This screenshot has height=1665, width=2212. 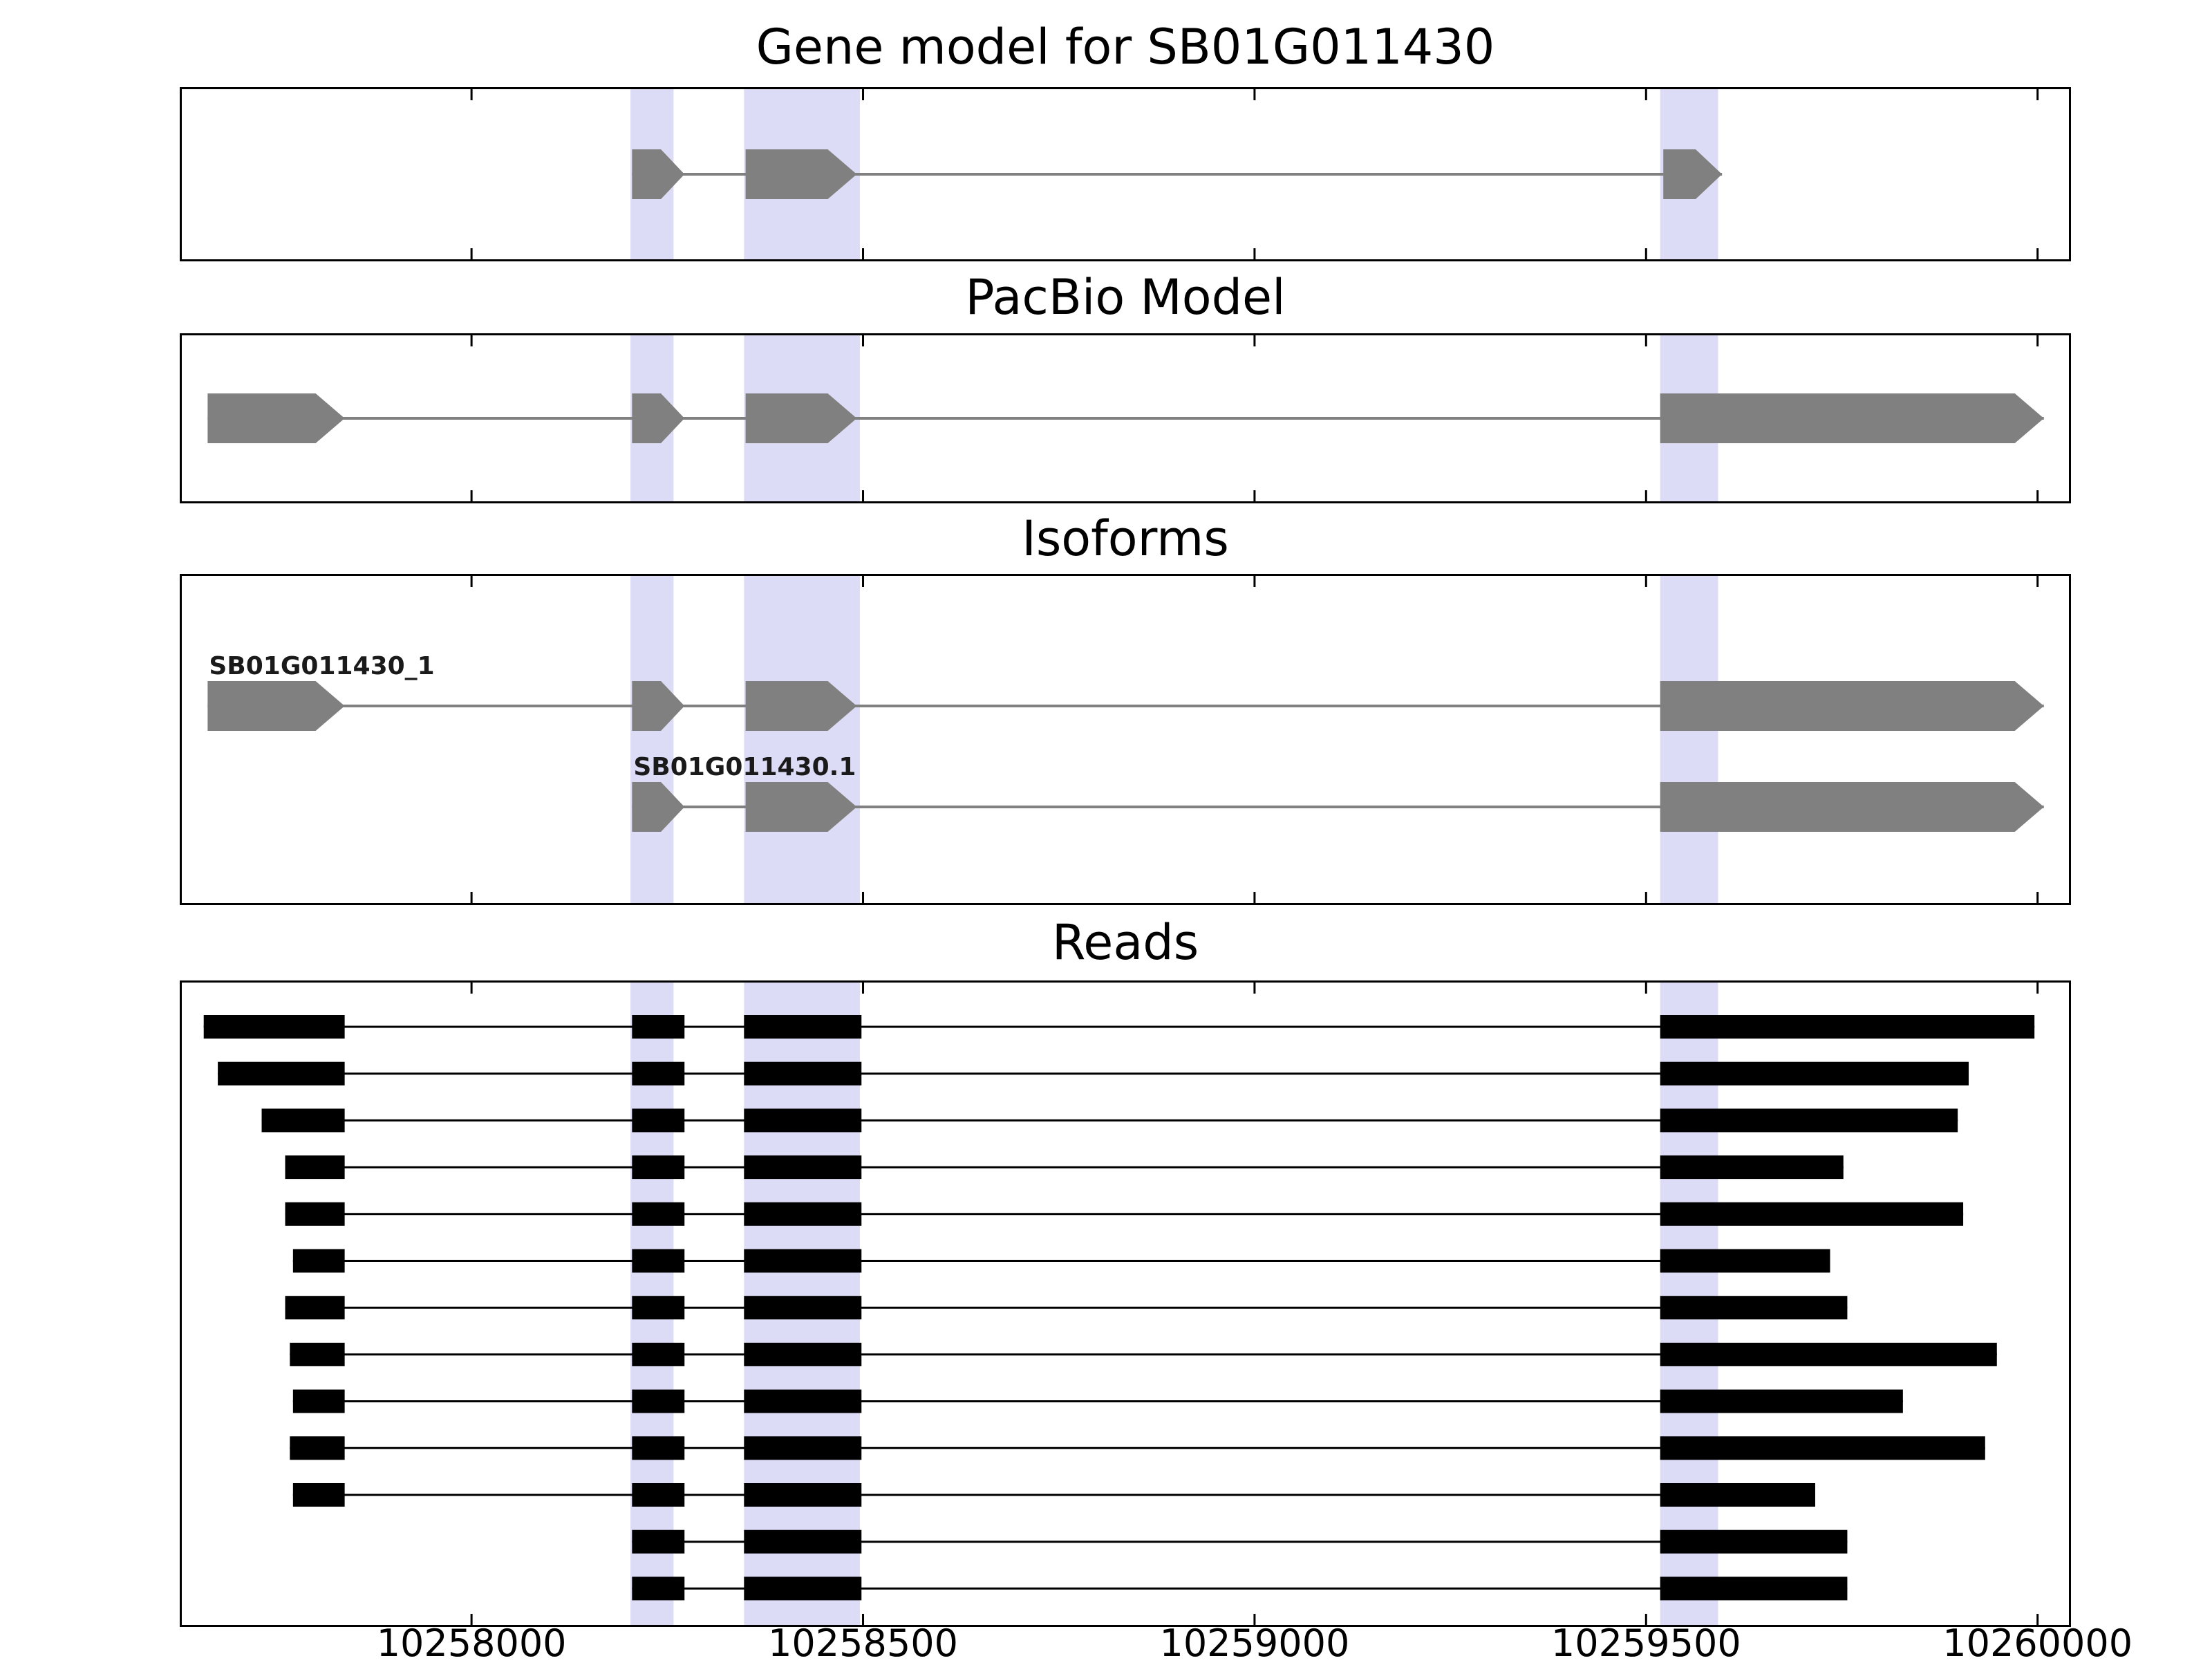 I want to click on pacbio-model-title: PacBio Model, so click(x=1125, y=297).